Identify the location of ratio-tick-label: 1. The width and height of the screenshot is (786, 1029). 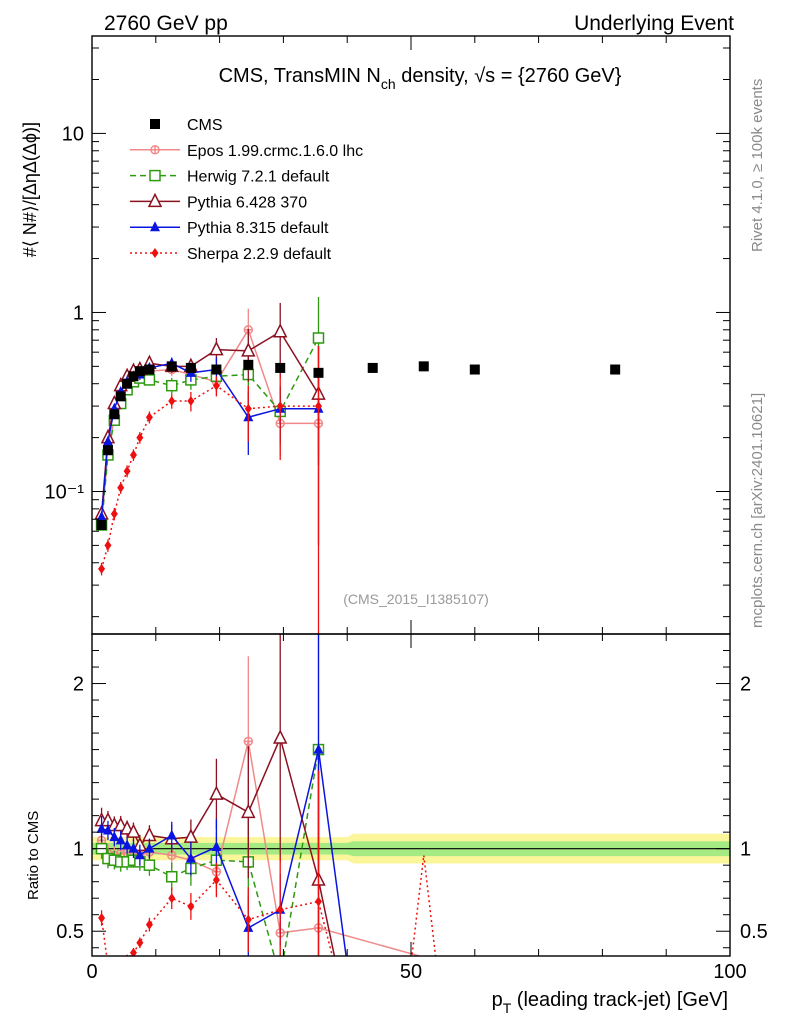
(78, 850).